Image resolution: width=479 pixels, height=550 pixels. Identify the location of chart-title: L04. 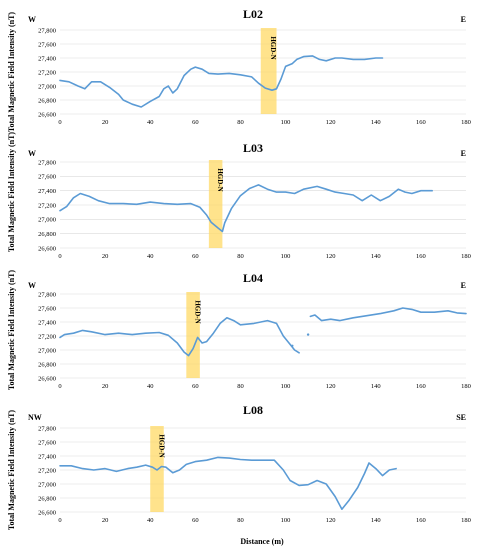
(253, 278).